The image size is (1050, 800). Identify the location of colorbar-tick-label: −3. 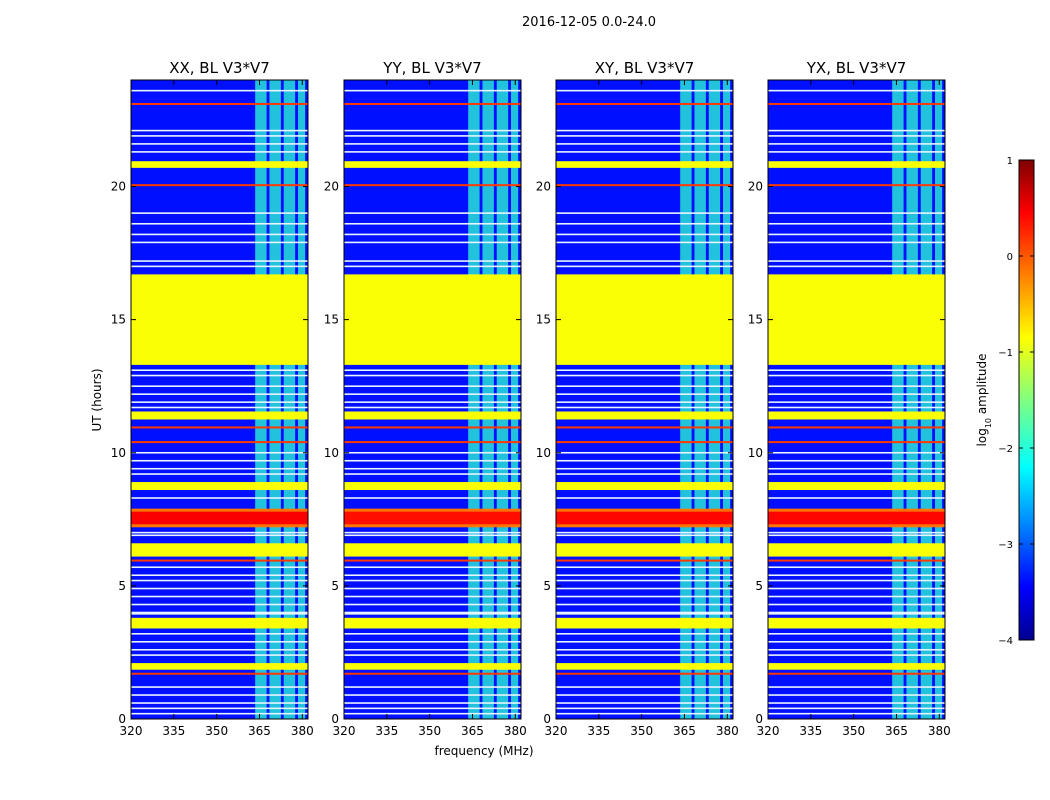
(1005, 545).